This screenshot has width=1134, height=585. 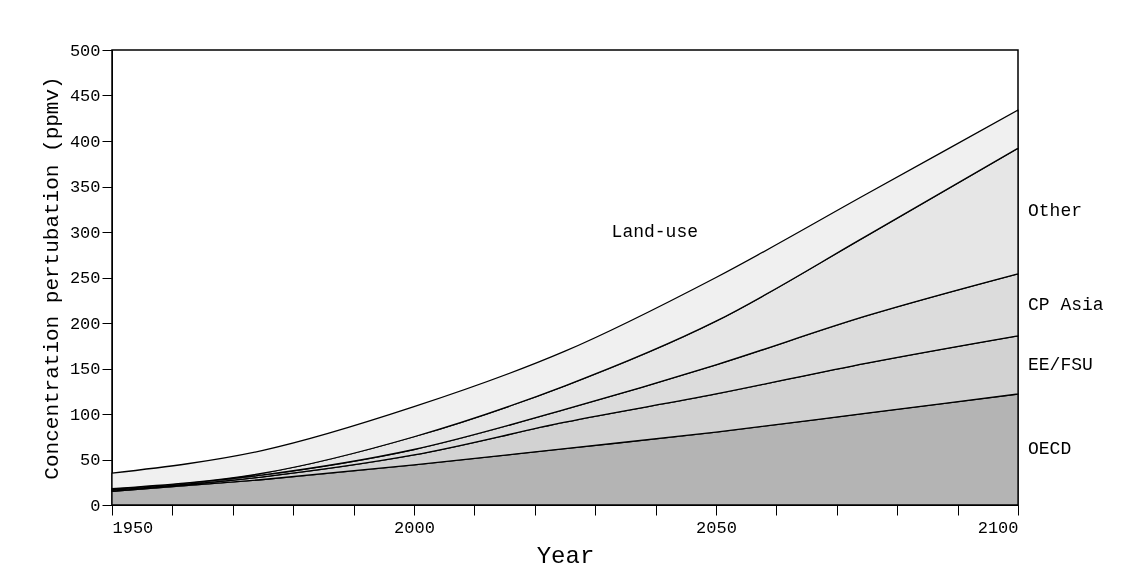 What do you see at coordinates (85, 278) in the screenshot?
I see `y-tick-label: 250` at bounding box center [85, 278].